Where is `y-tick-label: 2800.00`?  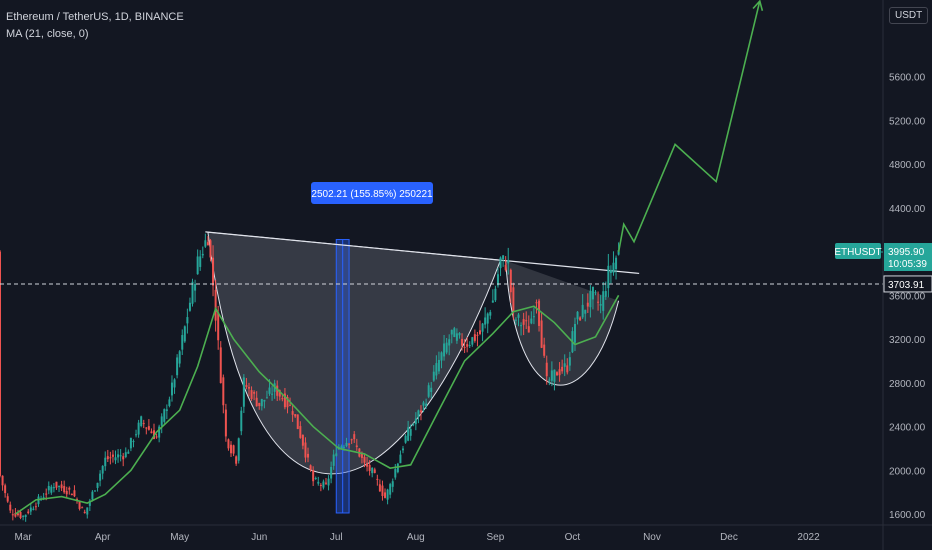 y-tick-label: 2800.00 is located at coordinates (907, 384).